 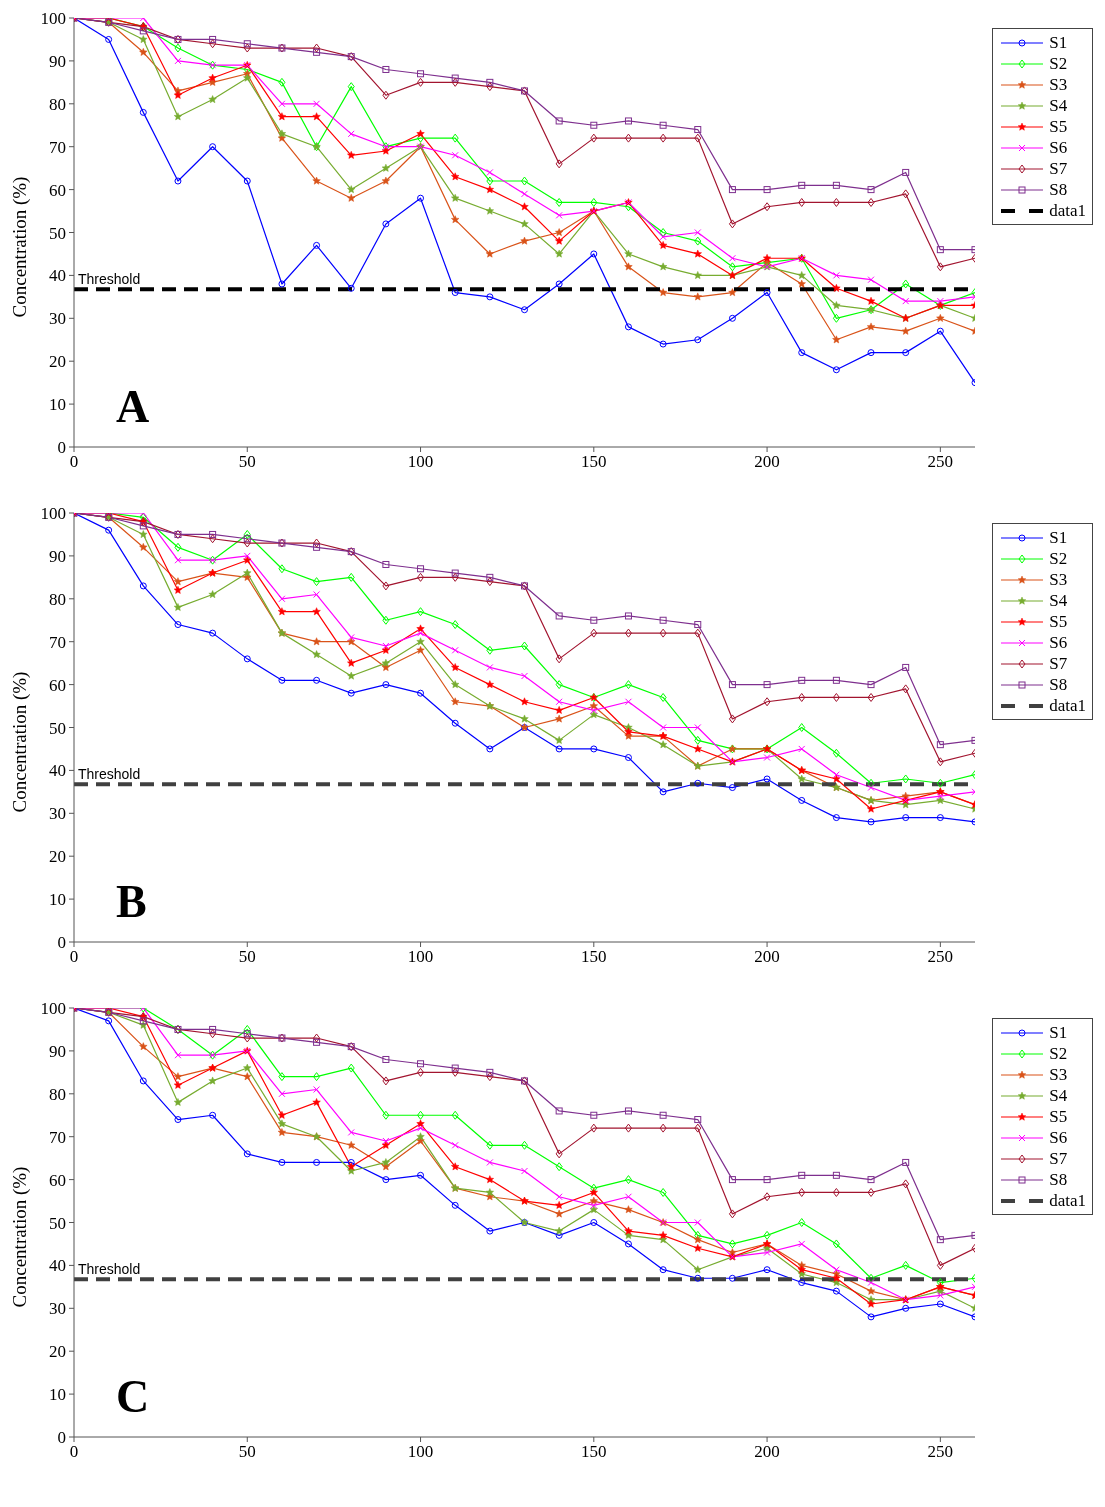 What do you see at coordinates (133, 406) in the screenshot?
I see `annotation: A` at bounding box center [133, 406].